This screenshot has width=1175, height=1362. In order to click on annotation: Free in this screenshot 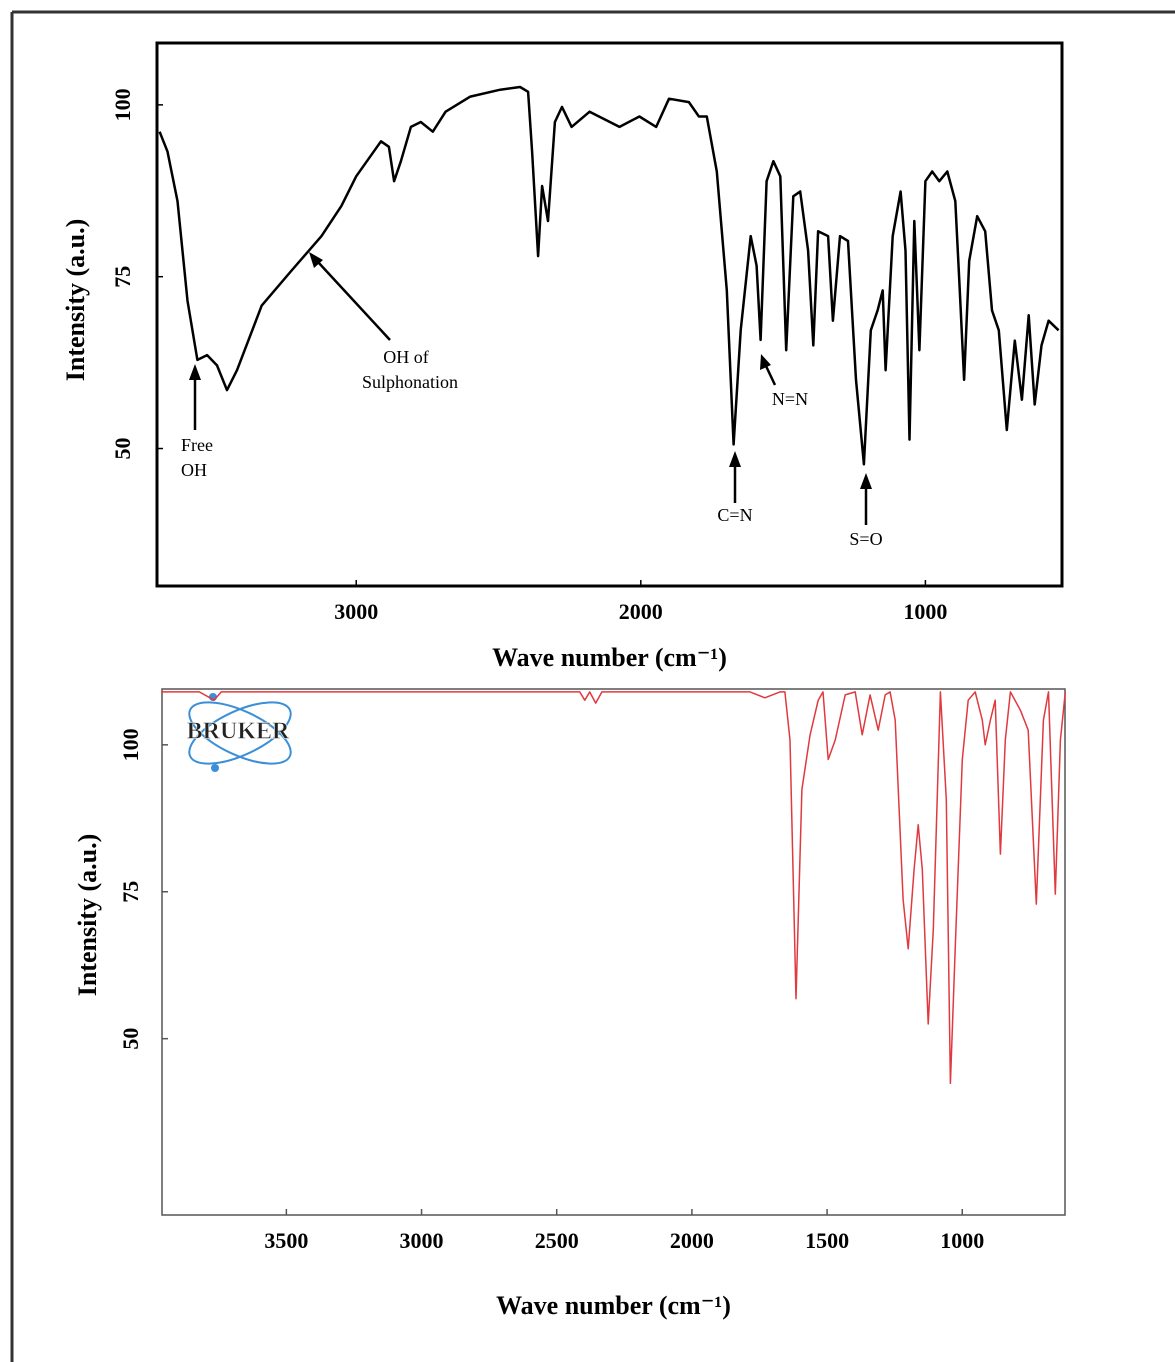, I will do `click(197, 445)`.